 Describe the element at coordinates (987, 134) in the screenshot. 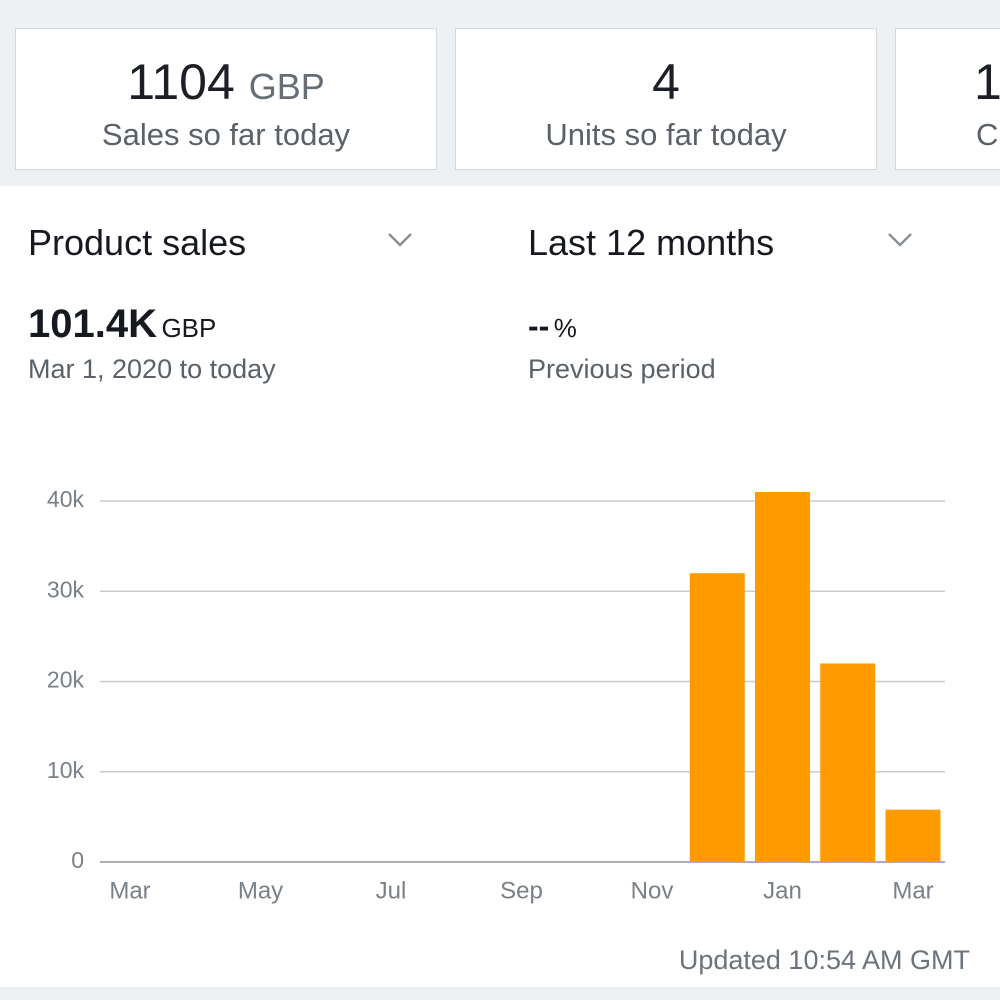

I see `card-label: C` at that location.